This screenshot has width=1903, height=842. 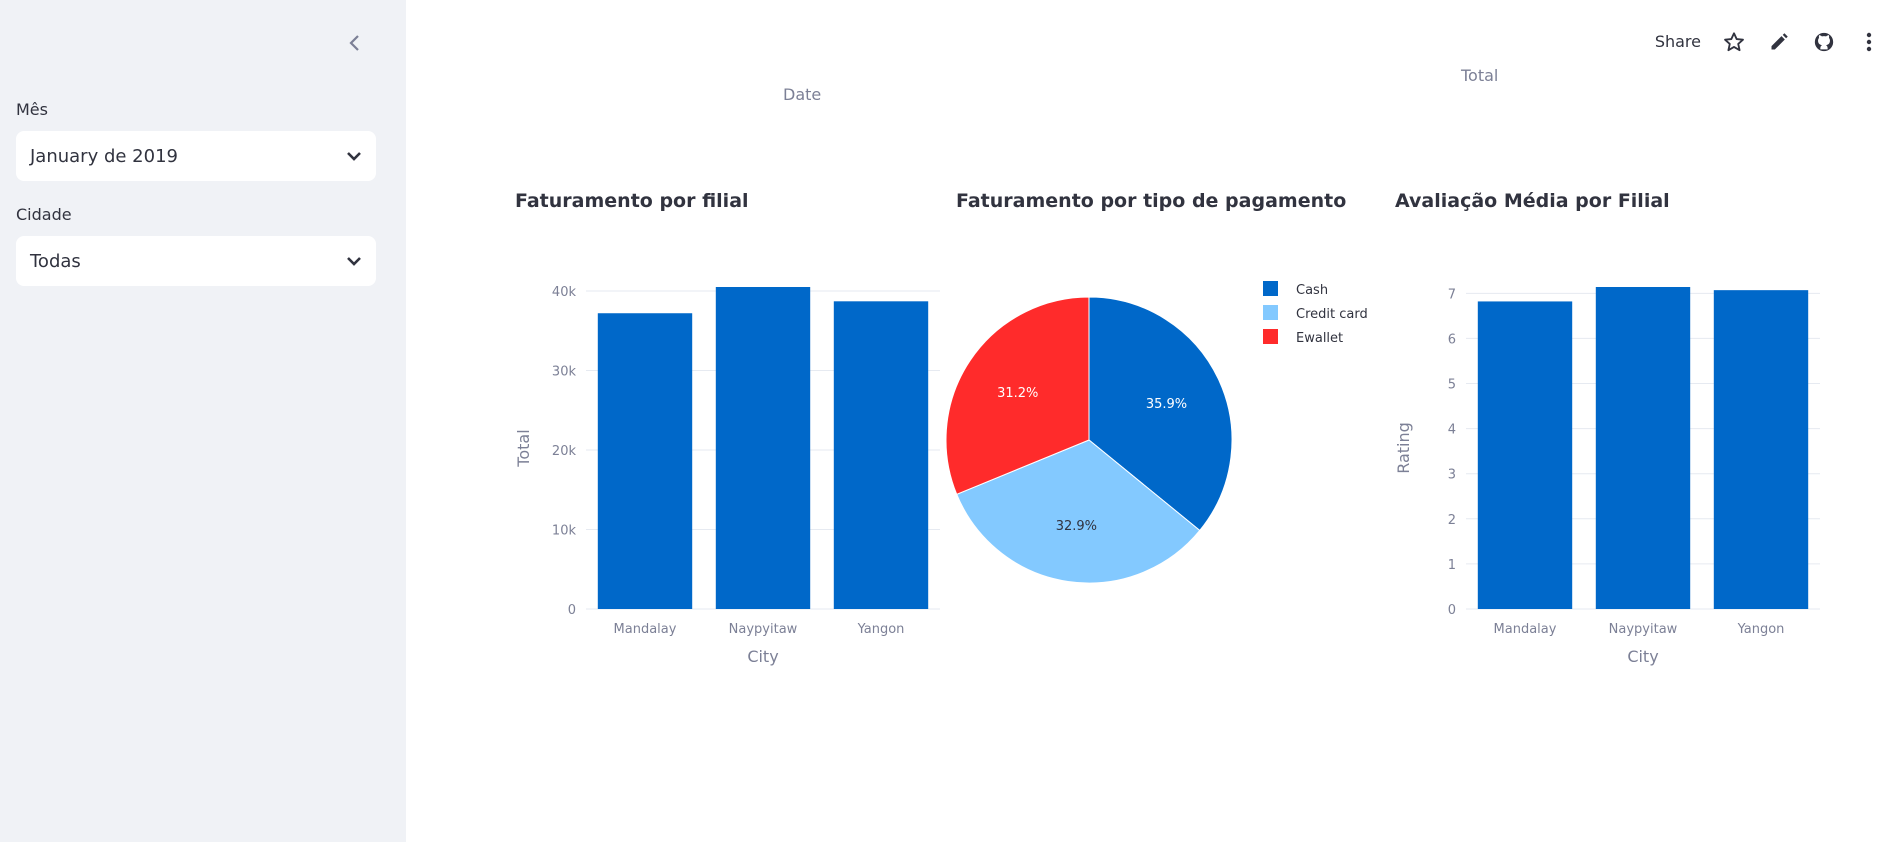 I want to click on month-select-value: January de 2019, so click(x=104, y=156).